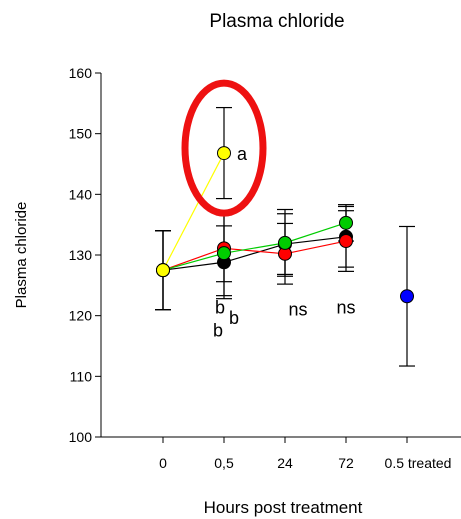 The width and height of the screenshot is (461, 519). I want to click on y-tick-label: 100, so click(81, 437).